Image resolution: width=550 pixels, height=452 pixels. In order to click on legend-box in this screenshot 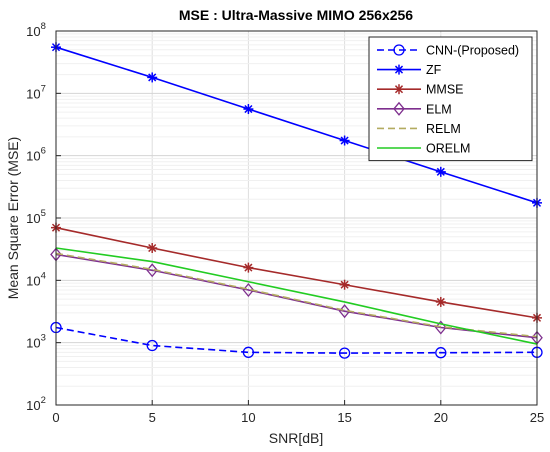, I will do `click(450, 99)`.